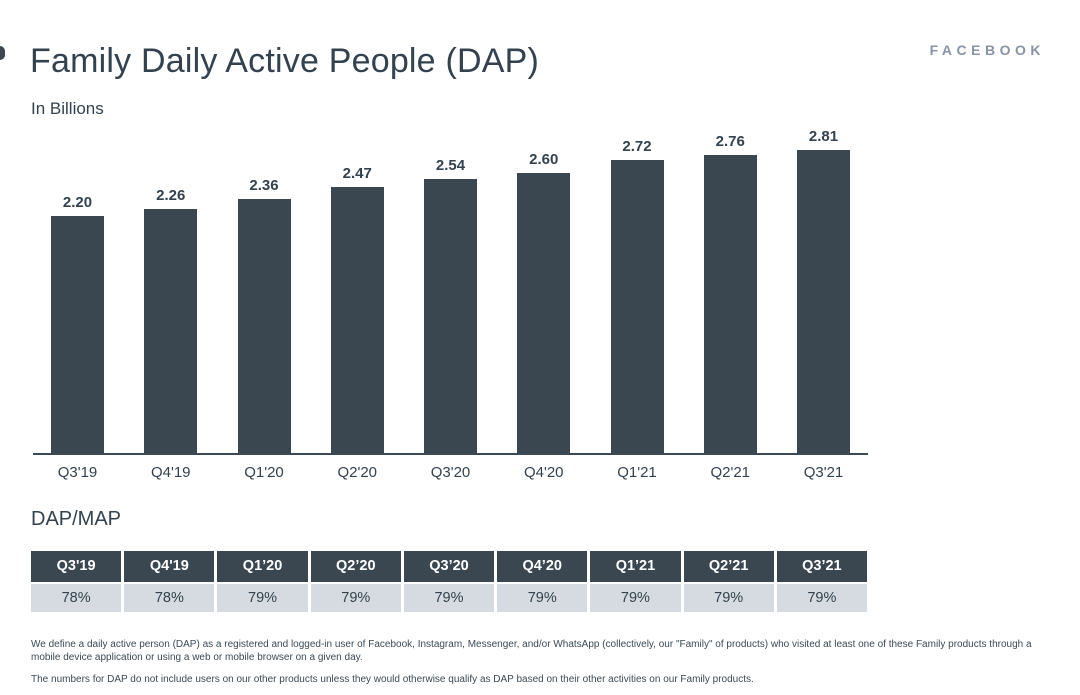 The height and width of the screenshot is (695, 1080). What do you see at coordinates (730, 141) in the screenshot?
I see `bar-value-label: 2.76` at bounding box center [730, 141].